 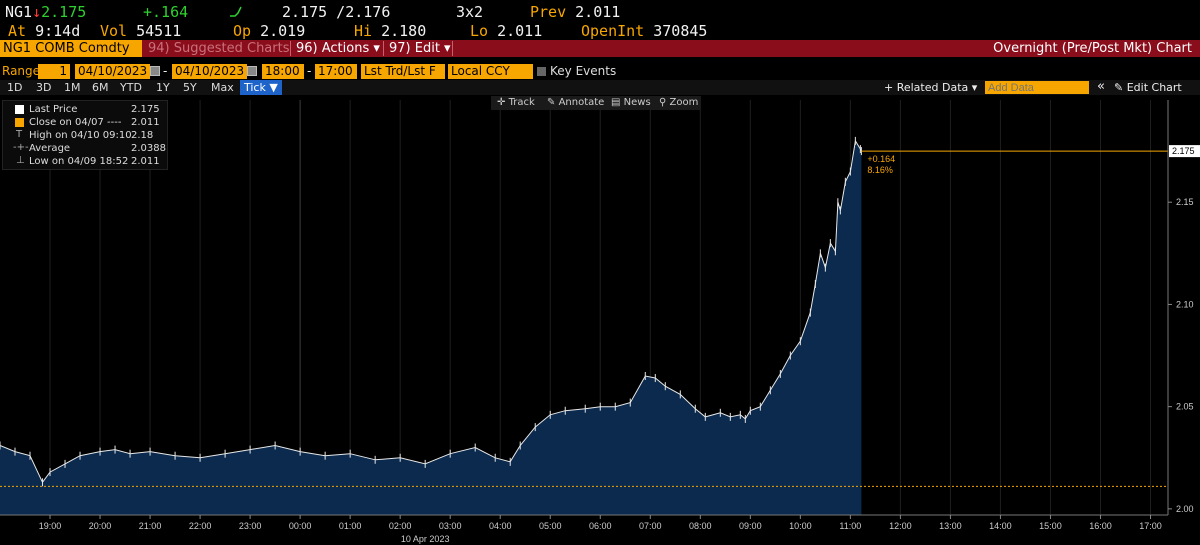 What do you see at coordinates (1148, 87) in the screenshot?
I see `edit-chart-button: ✎ Edit Chart` at bounding box center [1148, 87].